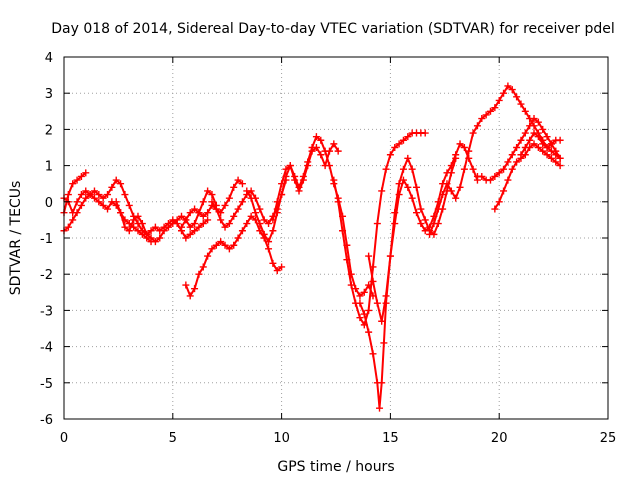 This screenshot has height=480, width=640. What do you see at coordinates (46, 275) in the screenshot?
I see `y-tick-label: -2` at bounding box center [46, 275].